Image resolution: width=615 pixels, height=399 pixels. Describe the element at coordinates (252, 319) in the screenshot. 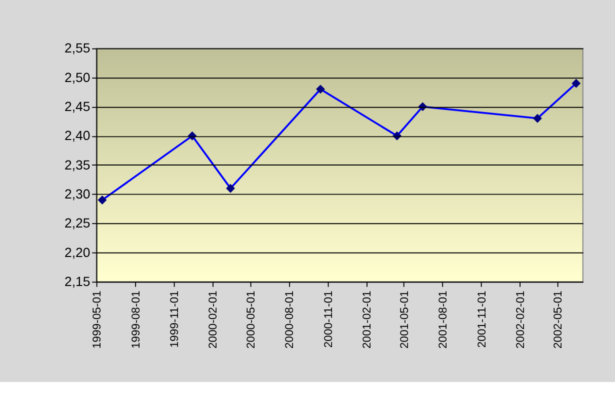

I see `x-tick-label: 2000-05-01` at that location.